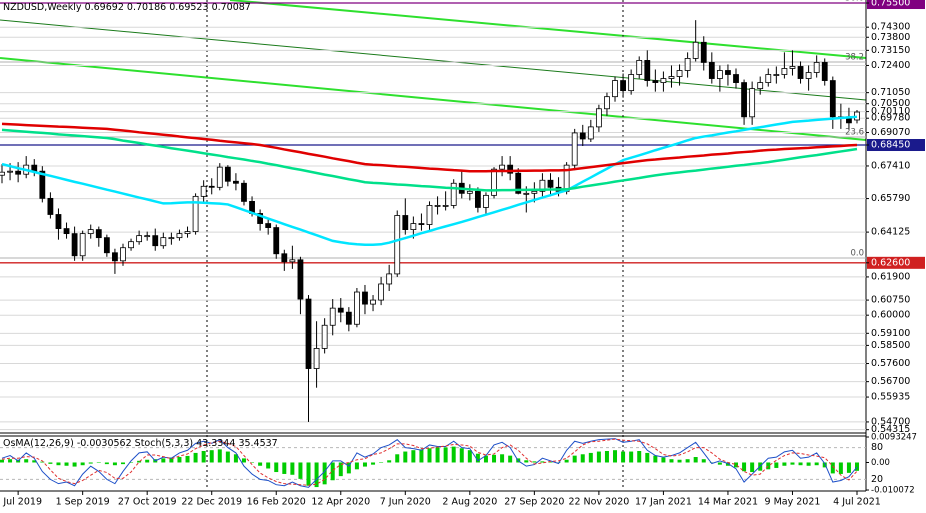  What do you see at coordinates (890, 92) in the screenshot?
I see `y-tick-label: 0.71050` at bounding box center [890, 92].